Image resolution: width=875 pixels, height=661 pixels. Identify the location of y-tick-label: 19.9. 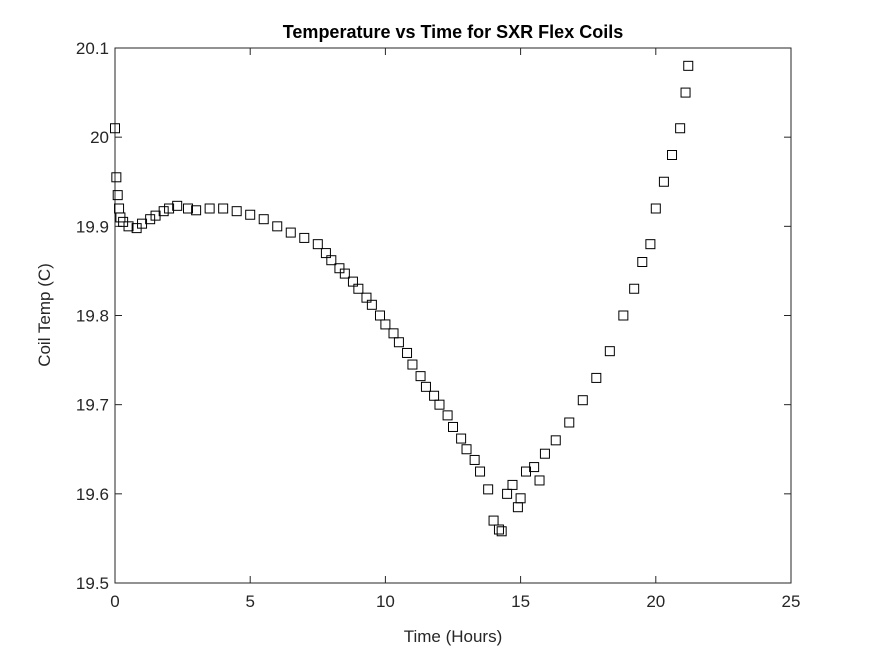
(92, 226).